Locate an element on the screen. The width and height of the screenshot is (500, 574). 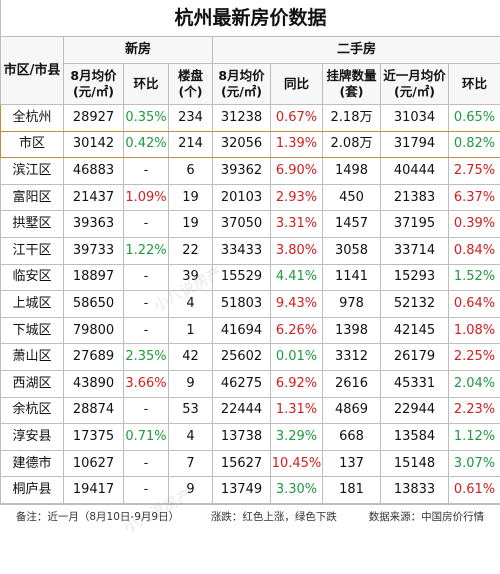
table-row: 富阳区 21437 1.09% 19 20103 2.93% 450 21383 6.37% is located at coordinates (250, 197).